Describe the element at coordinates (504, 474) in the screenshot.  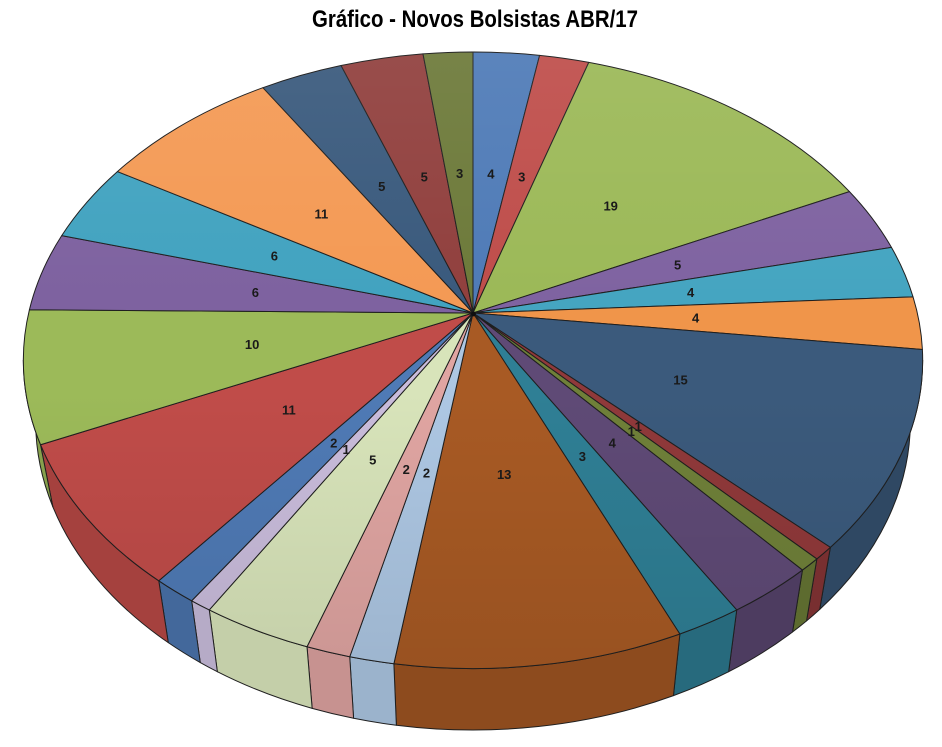
I see `svg-text: 13` at that location.